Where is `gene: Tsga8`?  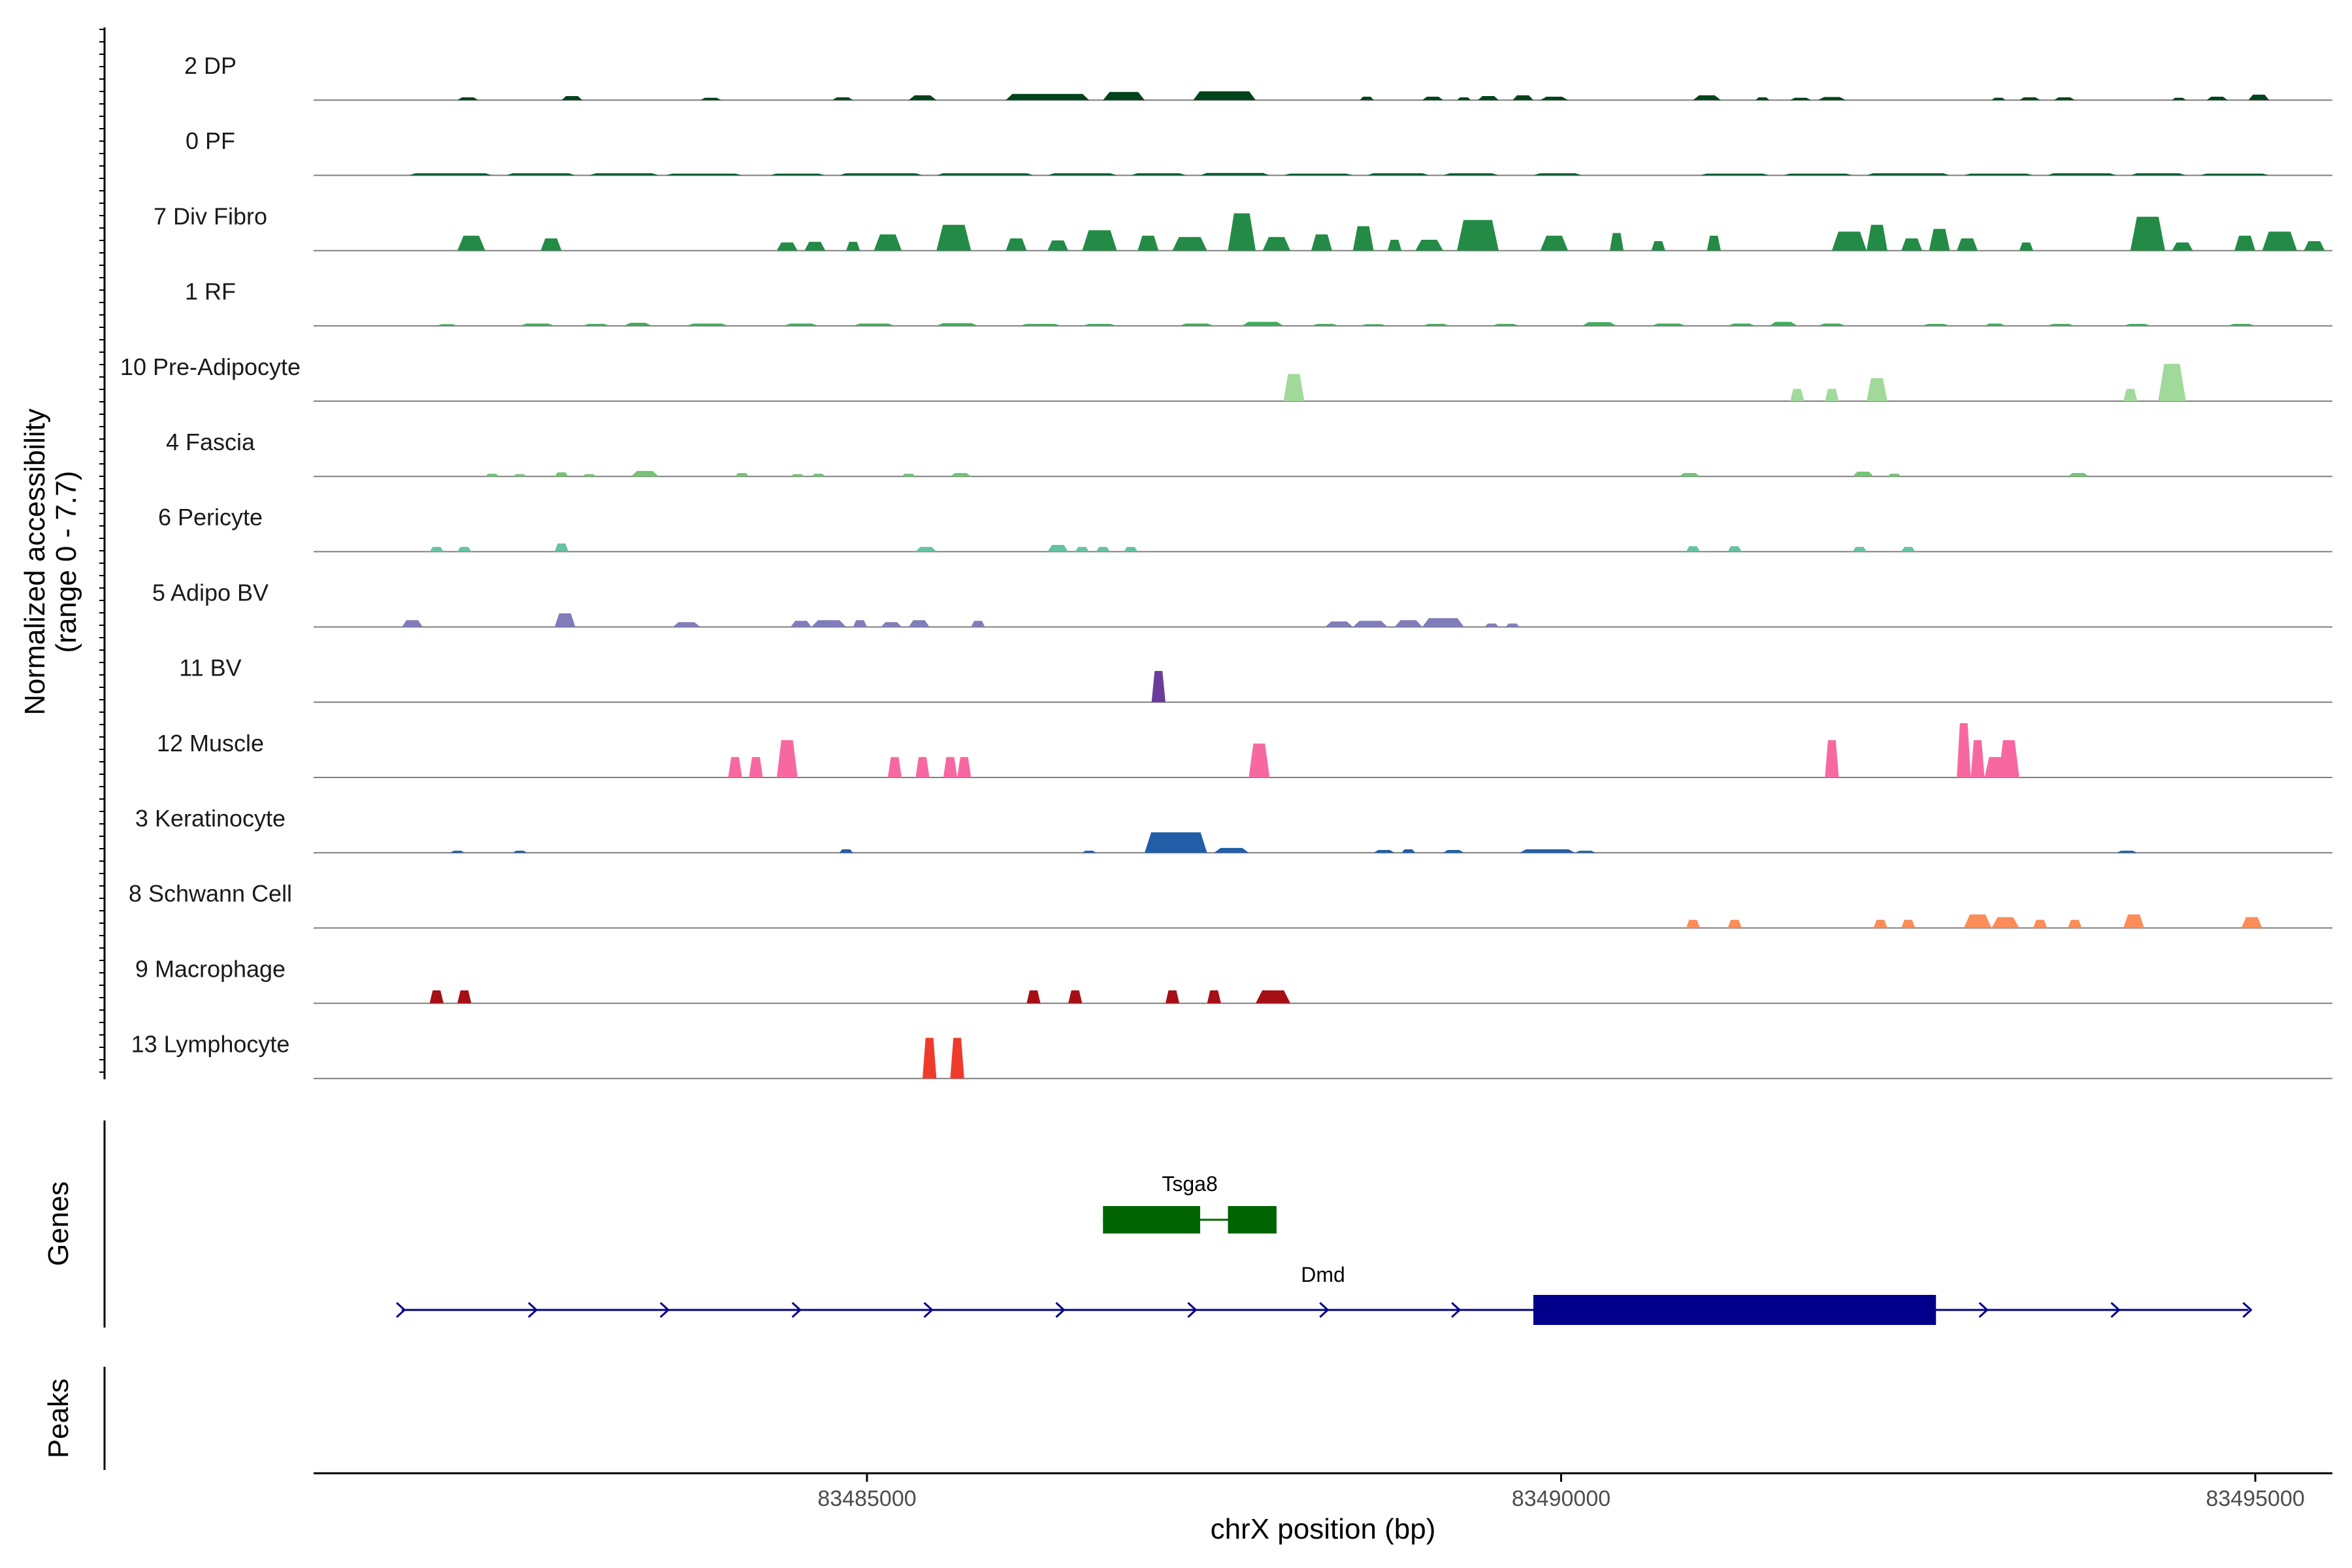 gene: Tsga8 is located at coordinates (1190, 1202).